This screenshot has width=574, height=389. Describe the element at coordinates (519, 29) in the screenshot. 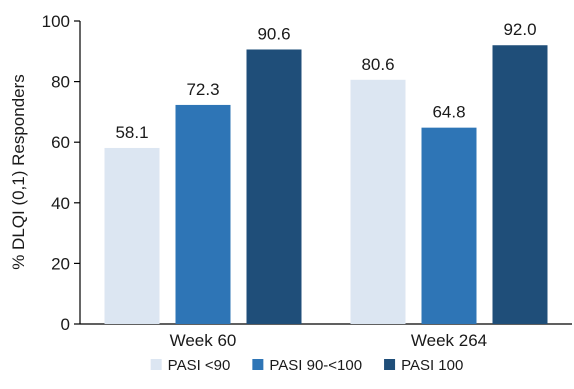

I see `data-label: 92.0` at that location.